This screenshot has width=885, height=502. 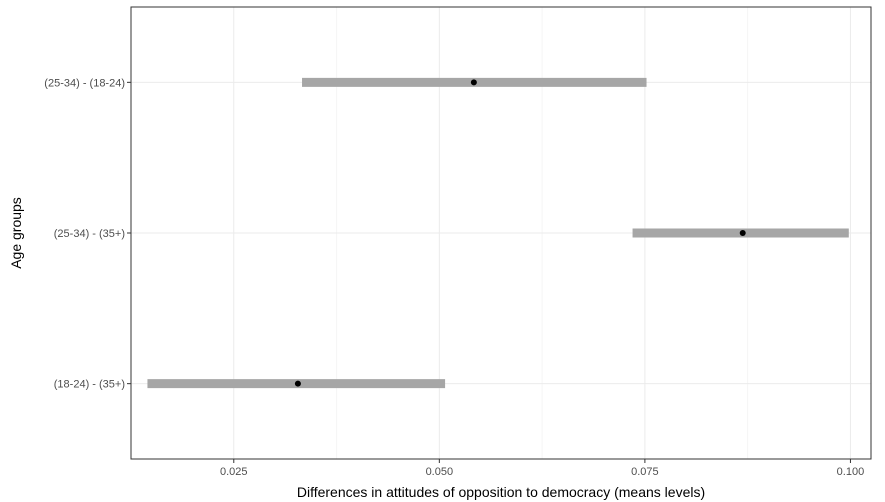 What do you see at coordinates (851, 472) in the screenshot?
I see `x-tick-label: 0.100` at bounding box center [851, 472].